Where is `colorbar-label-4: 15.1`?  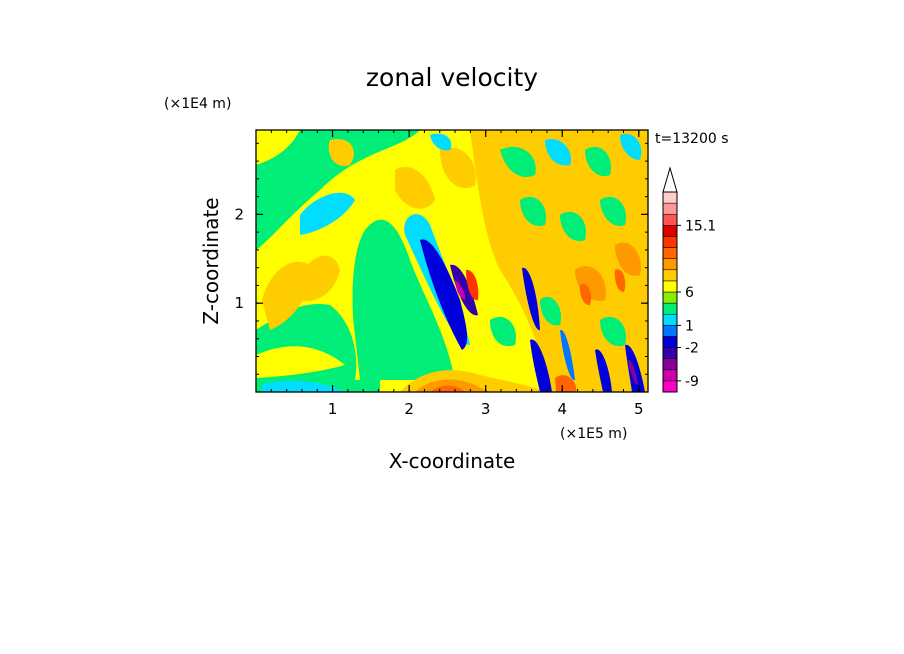 colorbar-label-4: 15.1 is located at coordinates (700, 226).